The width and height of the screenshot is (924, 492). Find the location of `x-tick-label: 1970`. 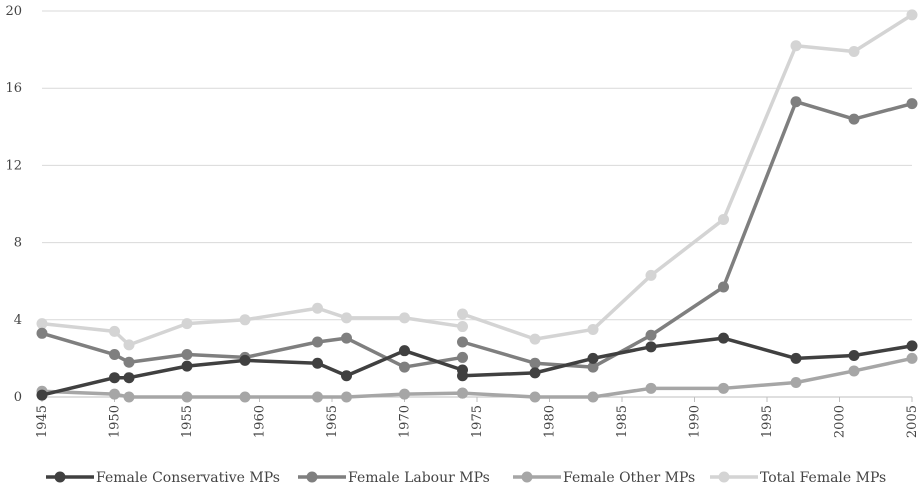

x-tick-label: 1970 is located at coordinates (405, 421).